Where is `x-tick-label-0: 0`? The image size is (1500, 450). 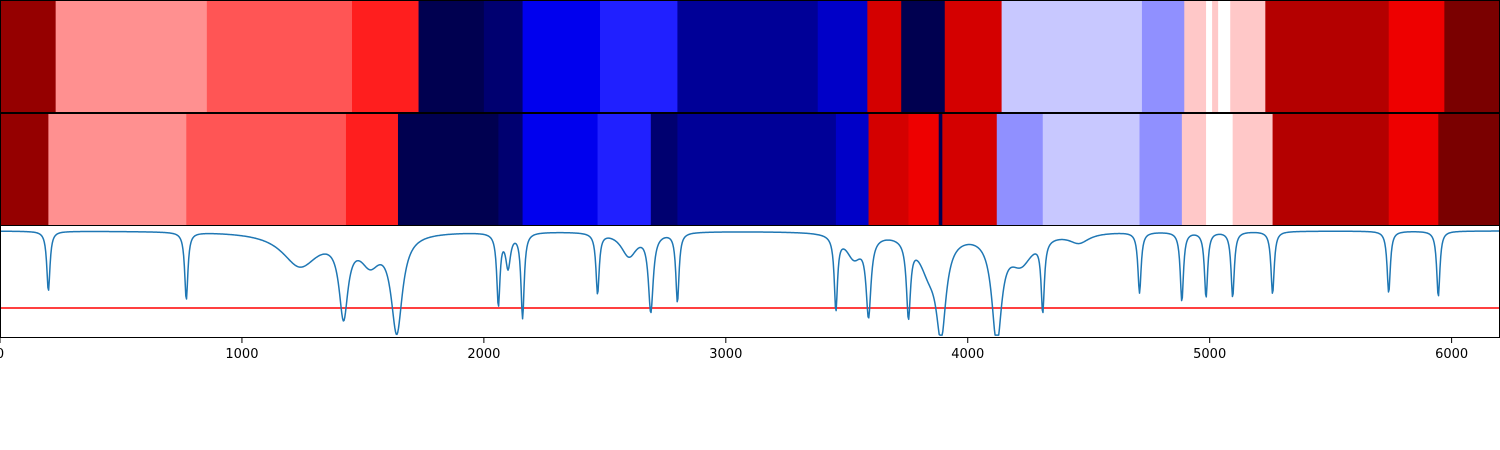 x-tick-label-0: 0 is located at coordinates (2, 354).